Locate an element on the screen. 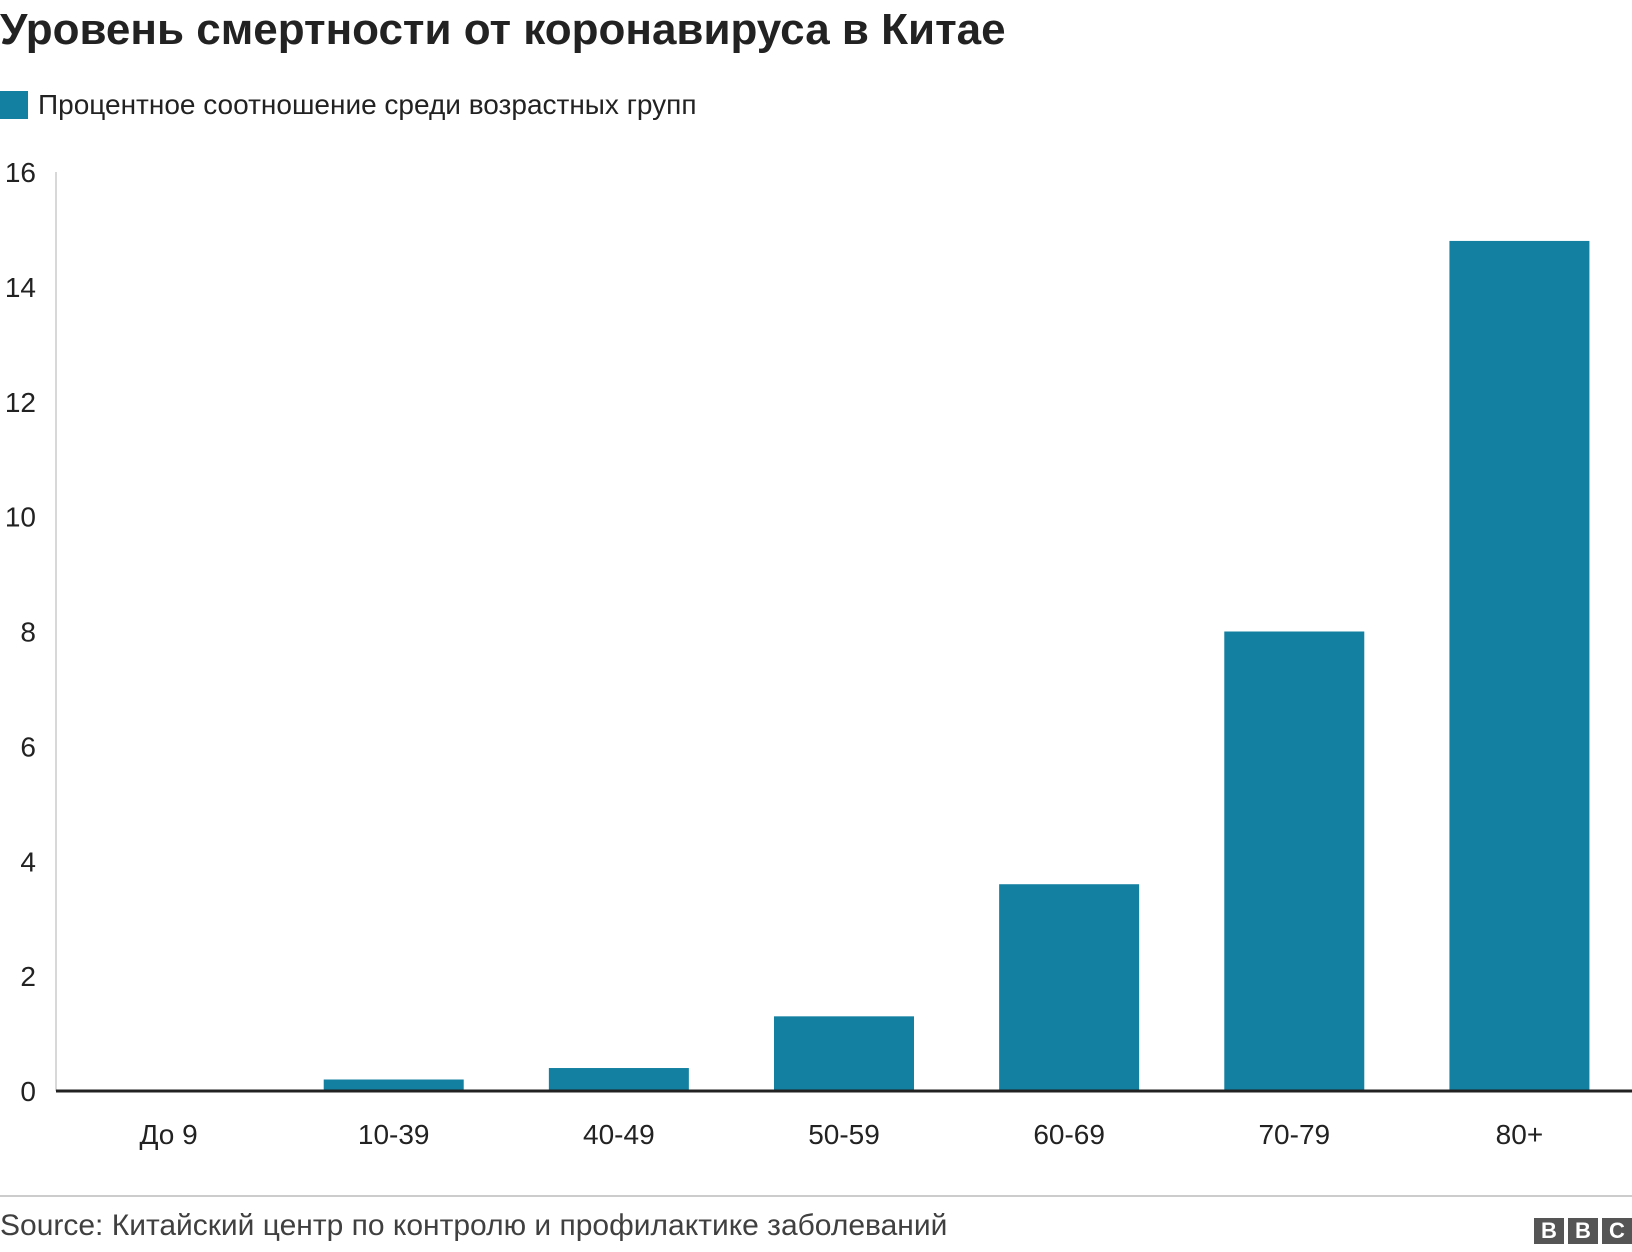 This screenshot has width=1632, height=1252. y-tick-label: 12 is located at coordinates (20, 402).